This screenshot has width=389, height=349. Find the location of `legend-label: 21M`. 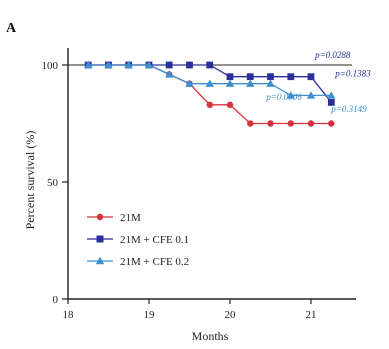

legend-label: 21M is located at coordinates (130, 218).